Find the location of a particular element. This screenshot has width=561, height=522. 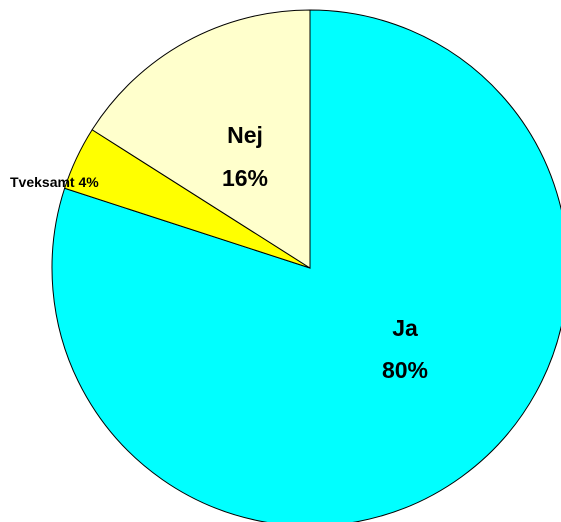

slice-label: Tveksamt is located at coordinates (42, 182).